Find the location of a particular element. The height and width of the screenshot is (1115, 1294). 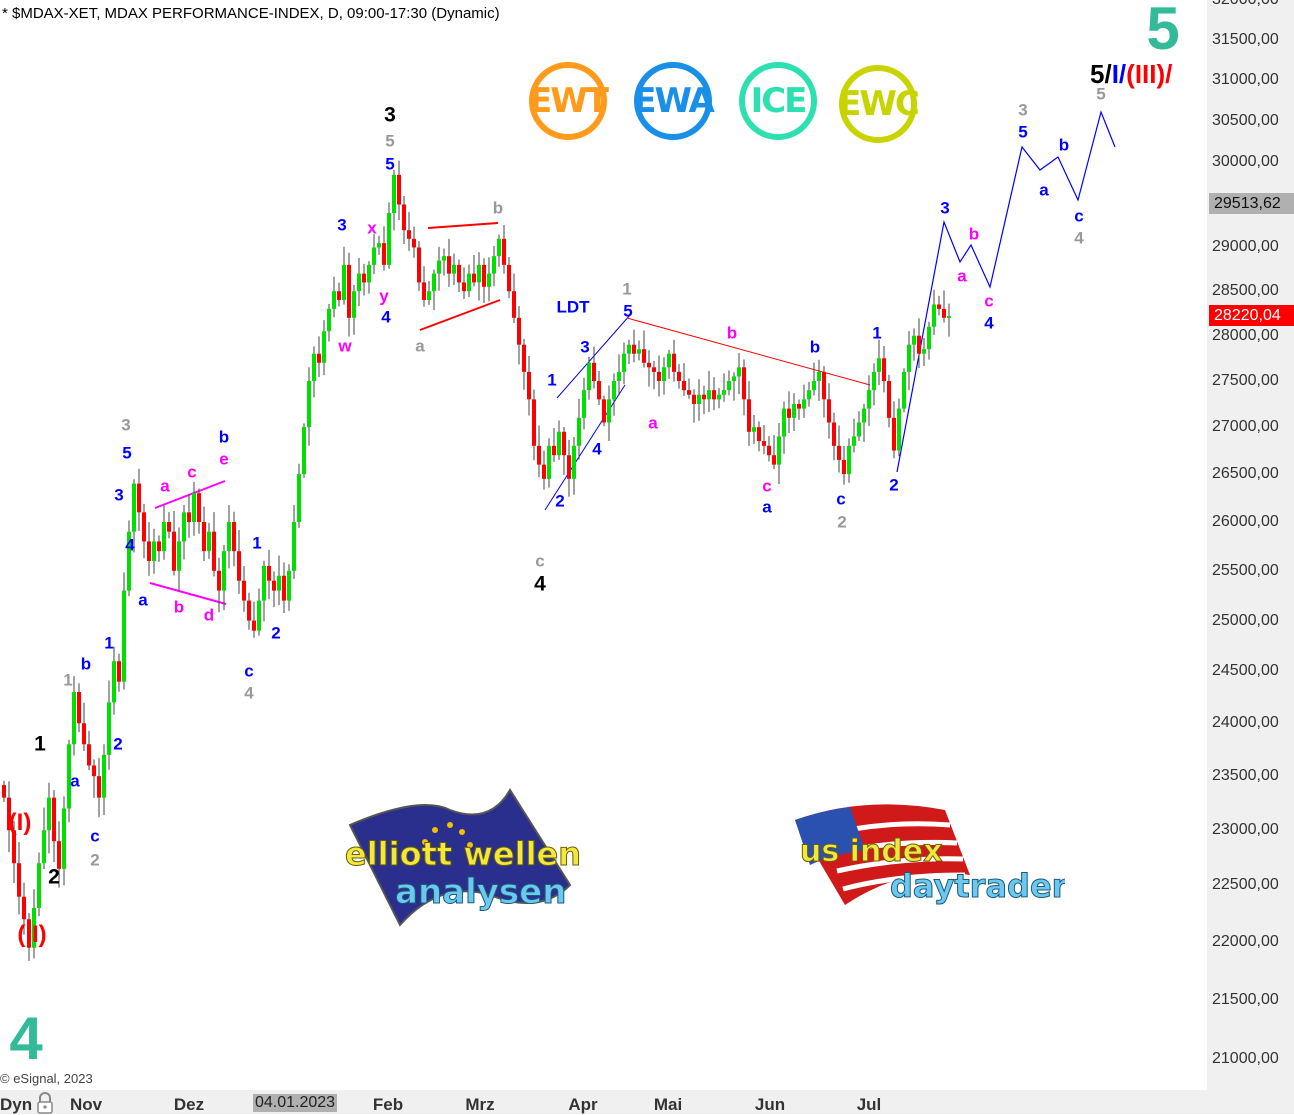

y-tick-label: 21500,00 is located at coordinates (1245, 999).